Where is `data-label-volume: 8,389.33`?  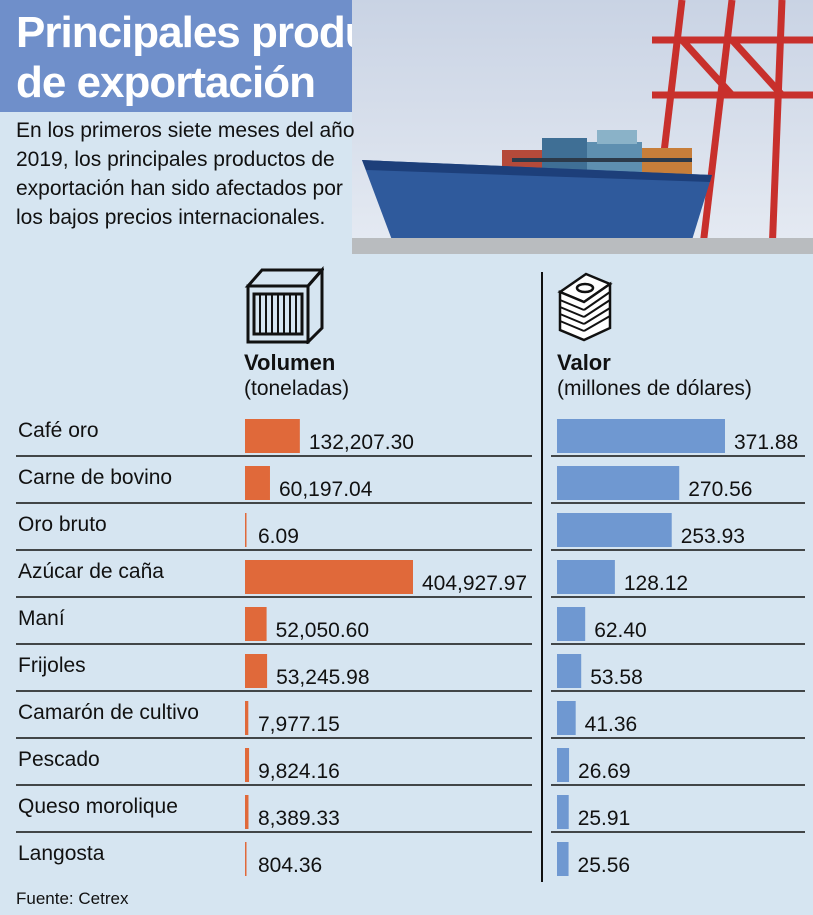
data-label-volume: 8,389.33 is located at coordinates (299, 818).